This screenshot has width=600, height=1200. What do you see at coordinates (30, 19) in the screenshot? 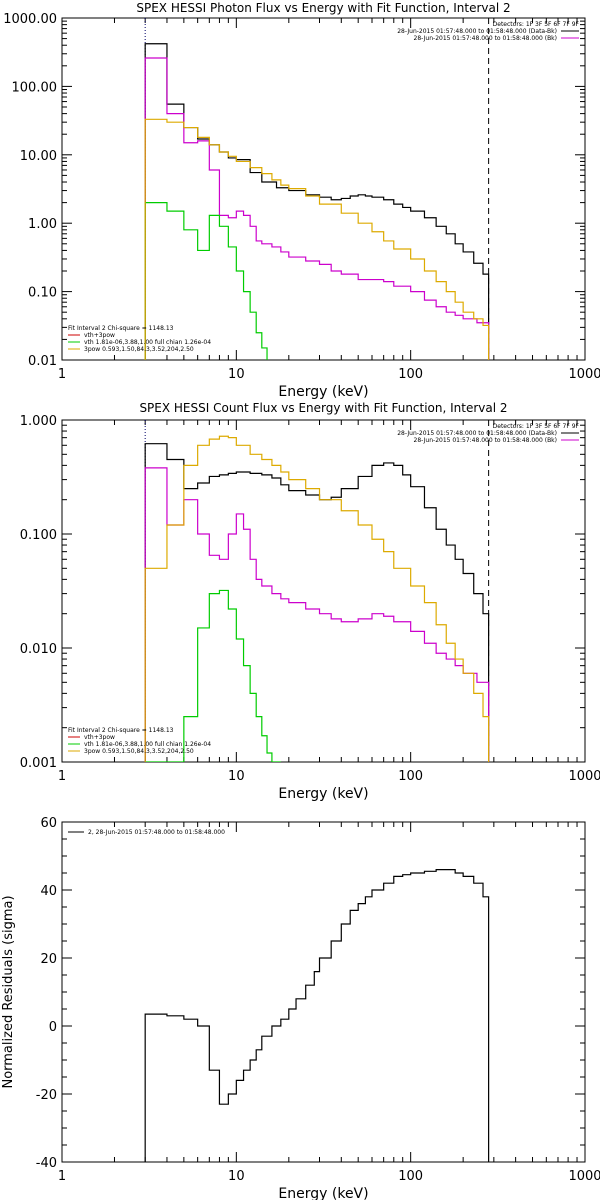
I see `y-tick-label: 1000.00` at bounding box center [30, 19].